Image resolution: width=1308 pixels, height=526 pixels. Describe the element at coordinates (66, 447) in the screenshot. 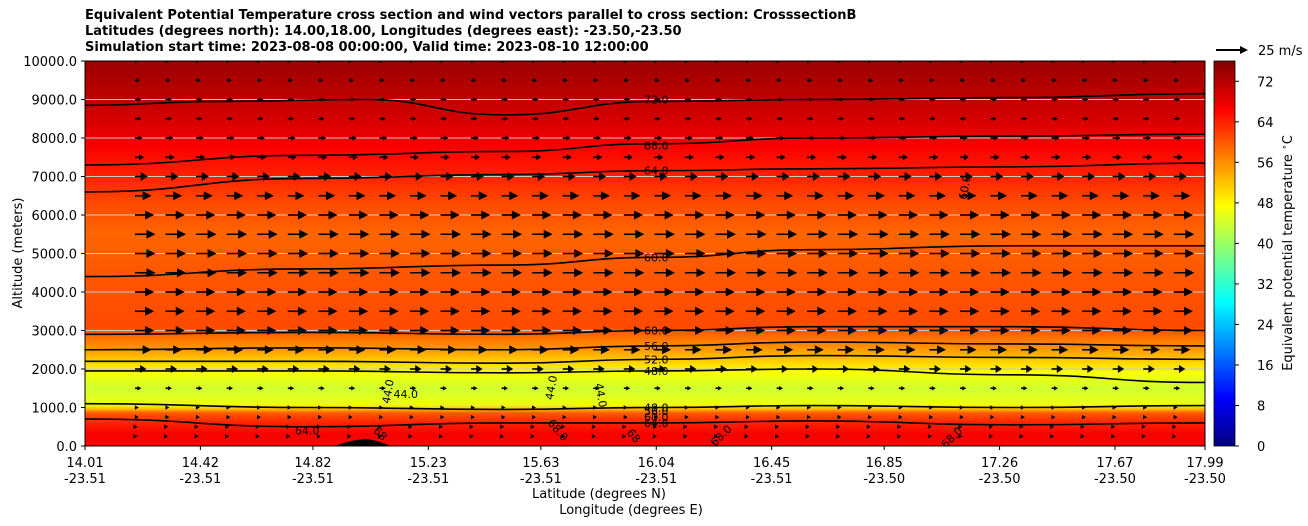

I see `y-tick-label: 0.0` at that location.